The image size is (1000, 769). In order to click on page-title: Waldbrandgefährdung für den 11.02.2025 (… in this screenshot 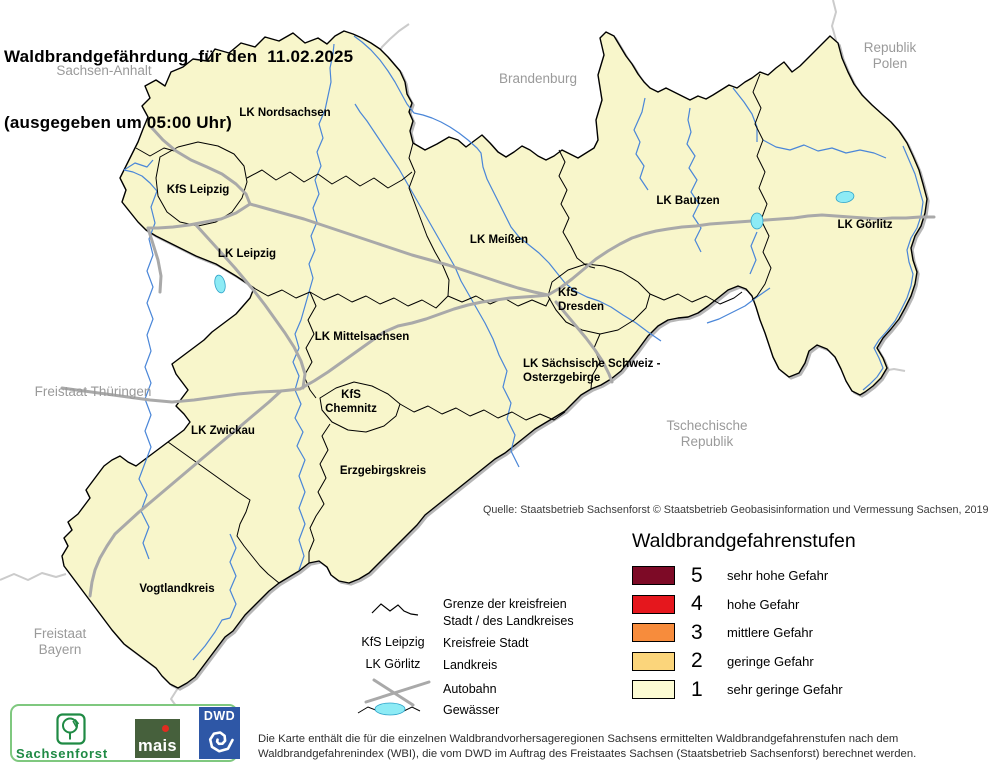, I will do `click(178, 90)`.